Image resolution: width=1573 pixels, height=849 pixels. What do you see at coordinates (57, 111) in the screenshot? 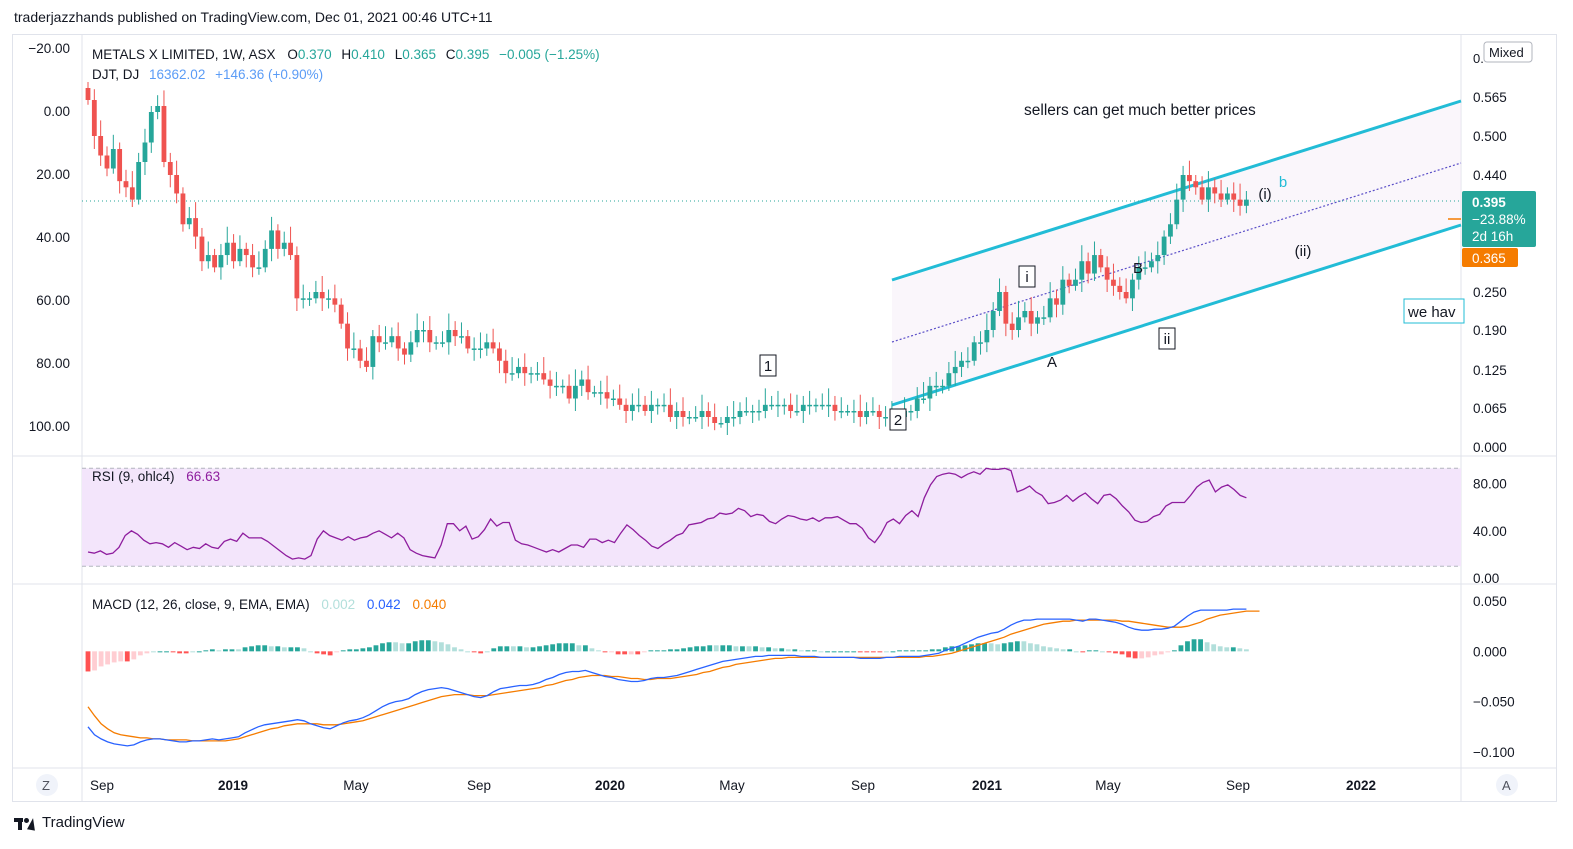
I see `compare-axis-tick: 0.00` at bounding box center [57, 111].